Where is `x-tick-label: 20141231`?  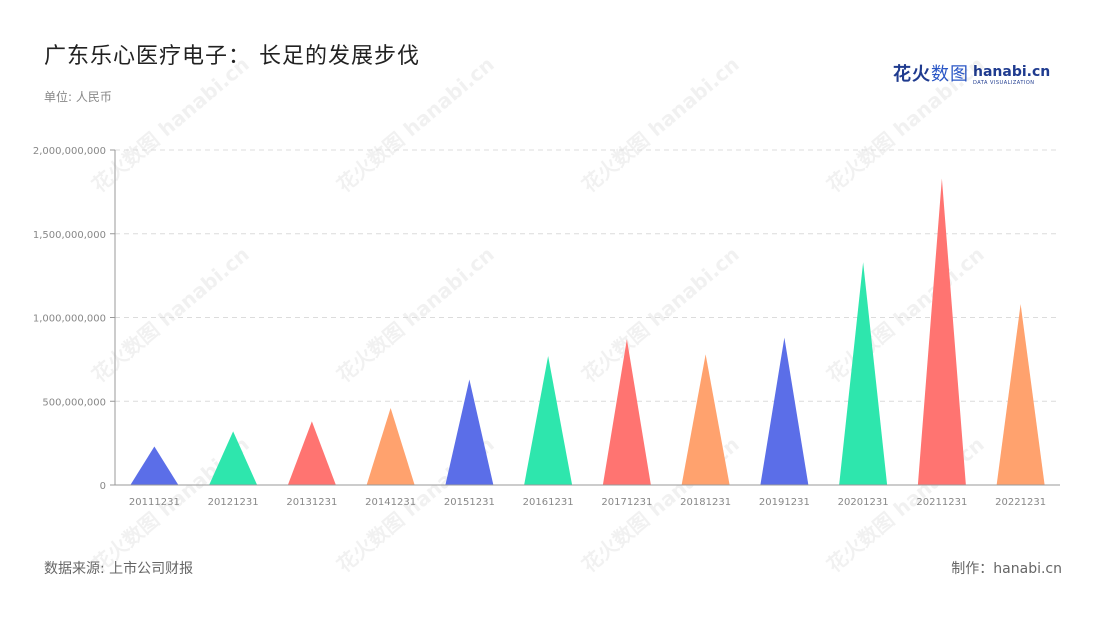 x-tick-label: 20141231 is located at coordinates (390, 502).